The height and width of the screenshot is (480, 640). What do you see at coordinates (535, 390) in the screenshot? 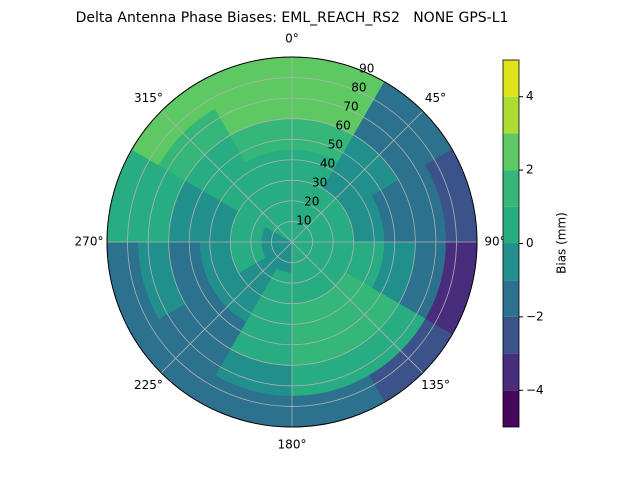
I see `colorbar-tick-label: −4` at bounding box center [535, 390].